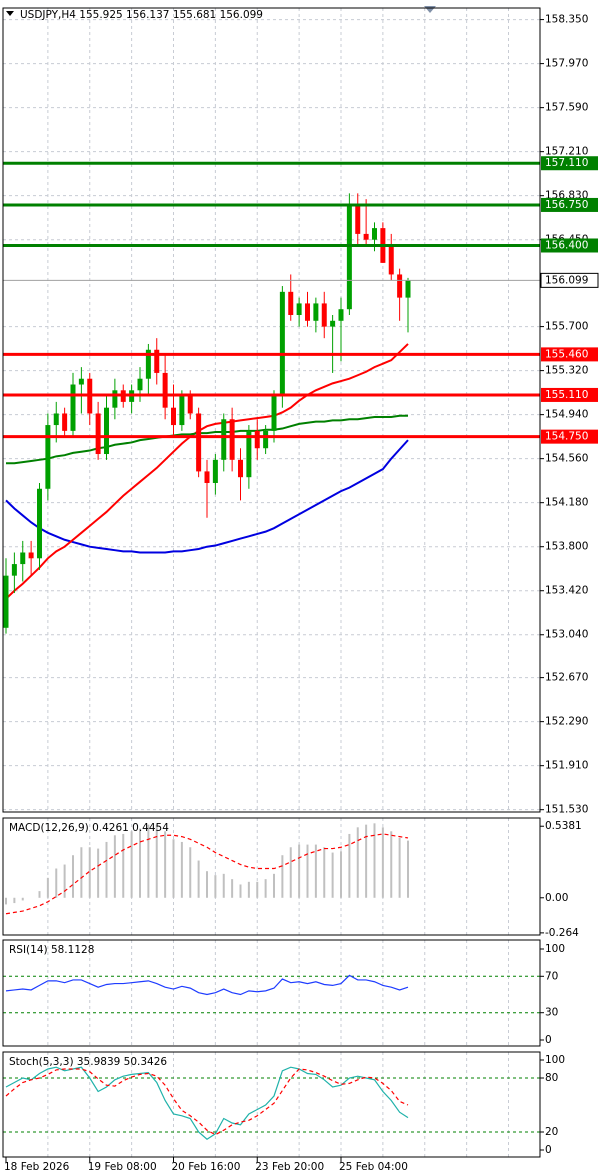 The height and width of the screenshot is (1175, 600). I want to click on y-tick-label: 20, so click(551, 1132).